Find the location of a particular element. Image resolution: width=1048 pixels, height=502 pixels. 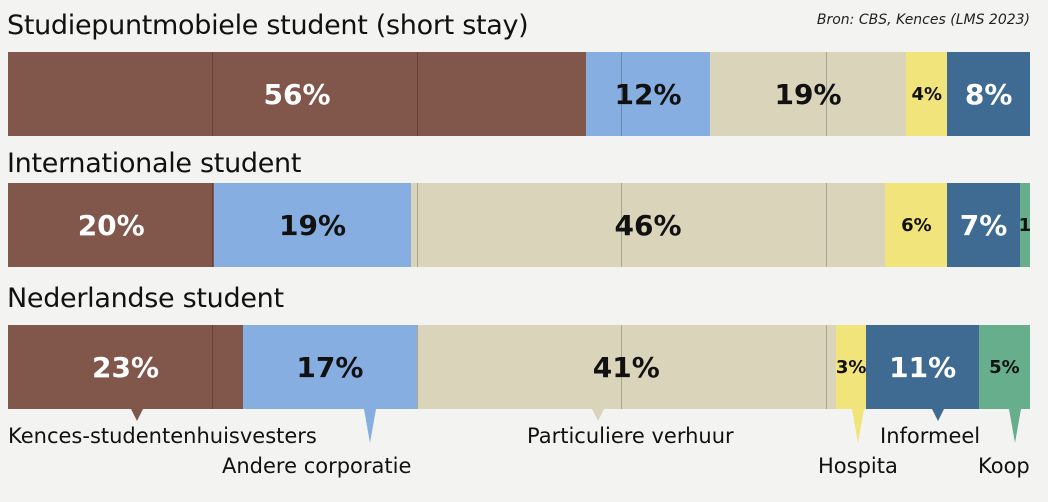

bar-segment: 3% is located at coordinates (851, 367).